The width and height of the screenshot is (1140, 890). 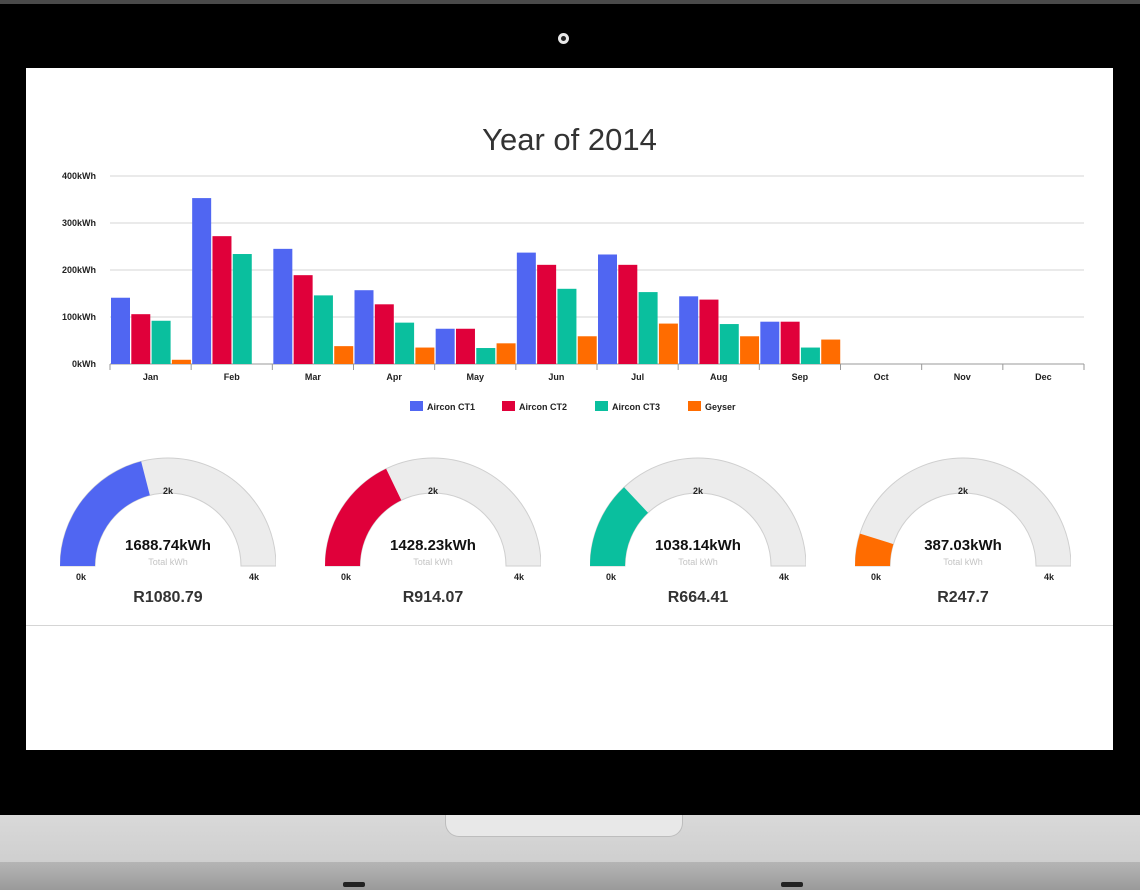 I want to click on x-tick-label: Sep, so click(x=800, y=377).